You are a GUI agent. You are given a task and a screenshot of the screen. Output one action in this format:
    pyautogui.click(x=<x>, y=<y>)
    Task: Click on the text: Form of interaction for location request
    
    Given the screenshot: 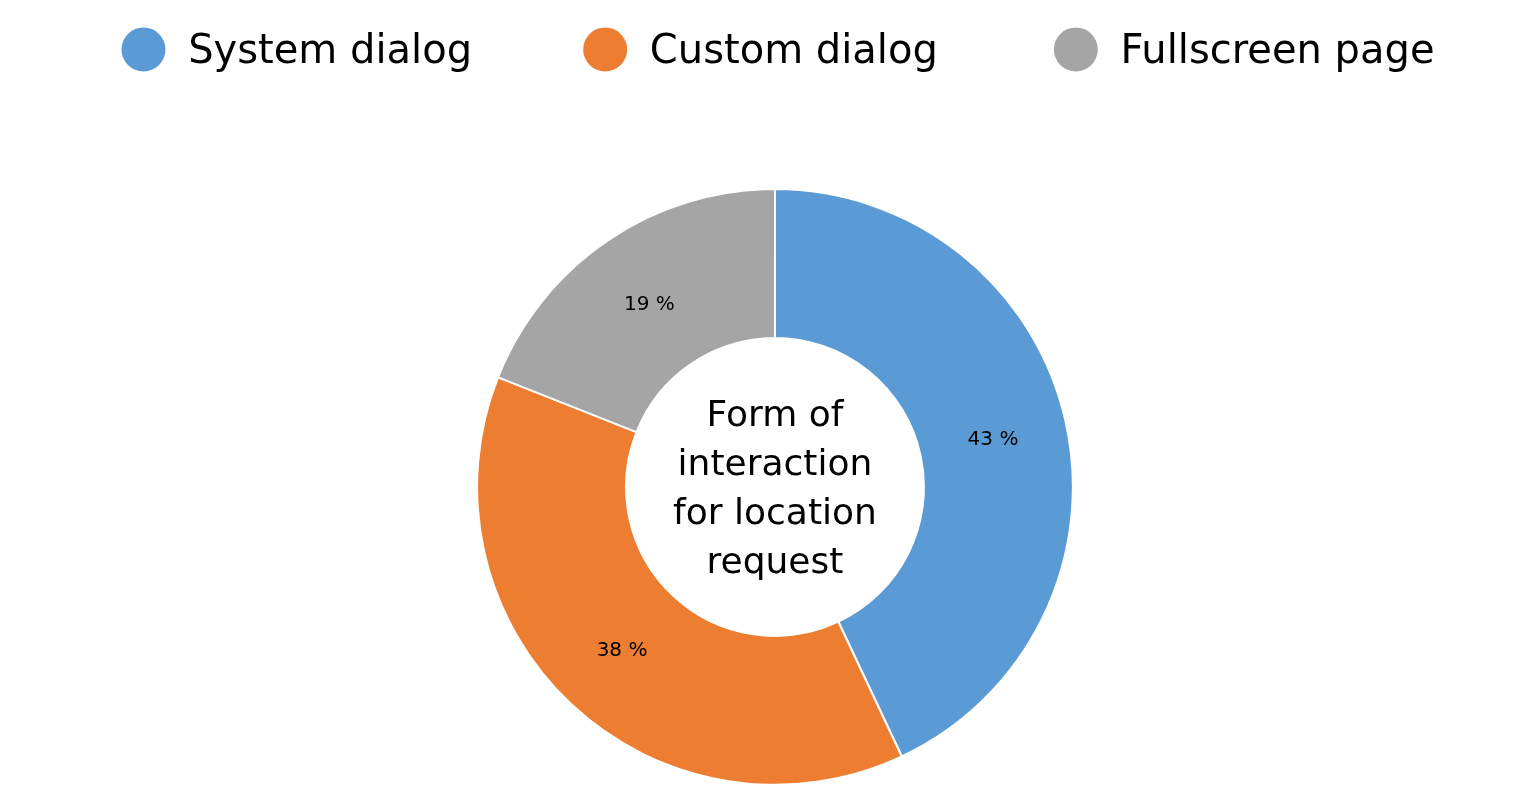 What is the action you would take?
    pyautogui.click(x=775, y=487)
    